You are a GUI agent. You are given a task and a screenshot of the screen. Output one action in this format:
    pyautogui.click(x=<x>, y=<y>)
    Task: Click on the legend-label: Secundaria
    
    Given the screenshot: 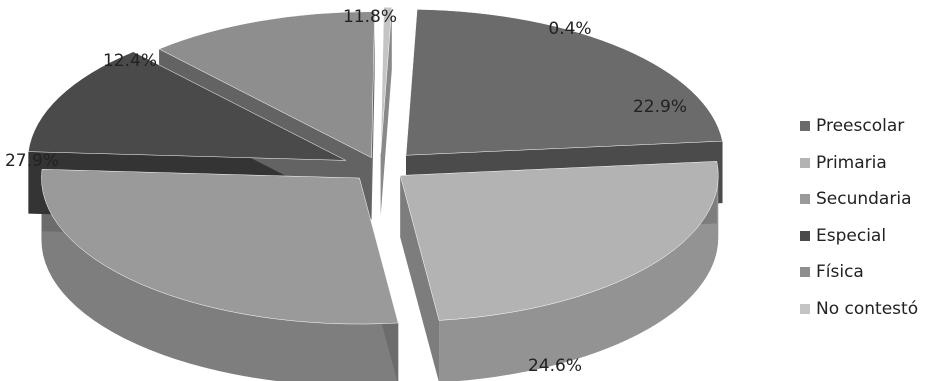 What is the action you would take?
    pyautogui.click(x=864, y=199)
    